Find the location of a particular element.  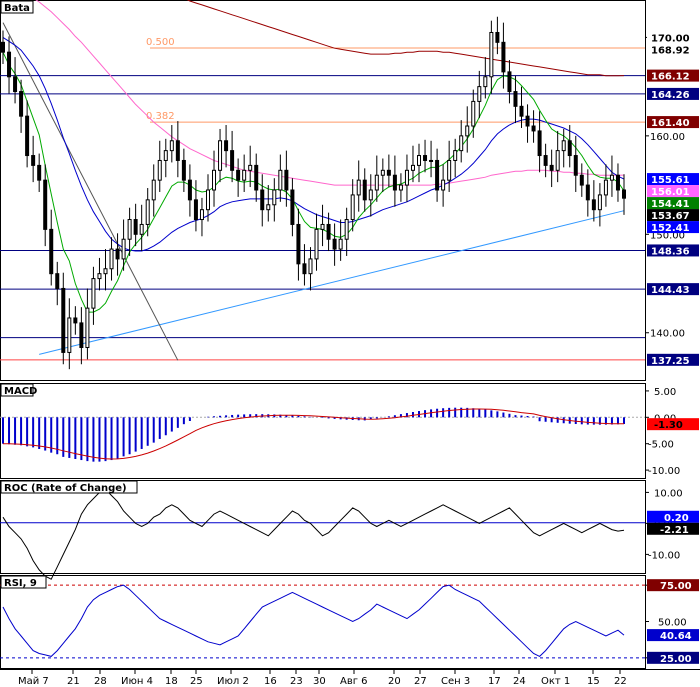

price-badge-label: 166.12 is located at coordinates (670, 77).